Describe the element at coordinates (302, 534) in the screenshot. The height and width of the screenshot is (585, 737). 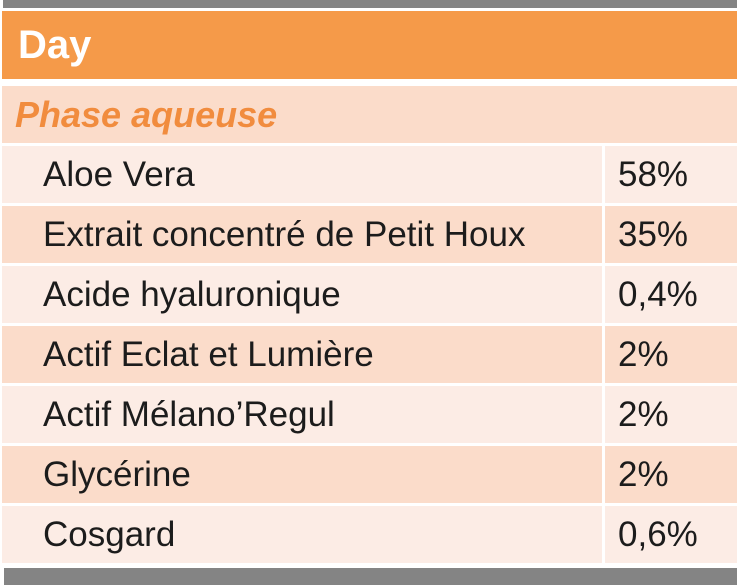
I see `ingredient-name: Cosgard` at that location.